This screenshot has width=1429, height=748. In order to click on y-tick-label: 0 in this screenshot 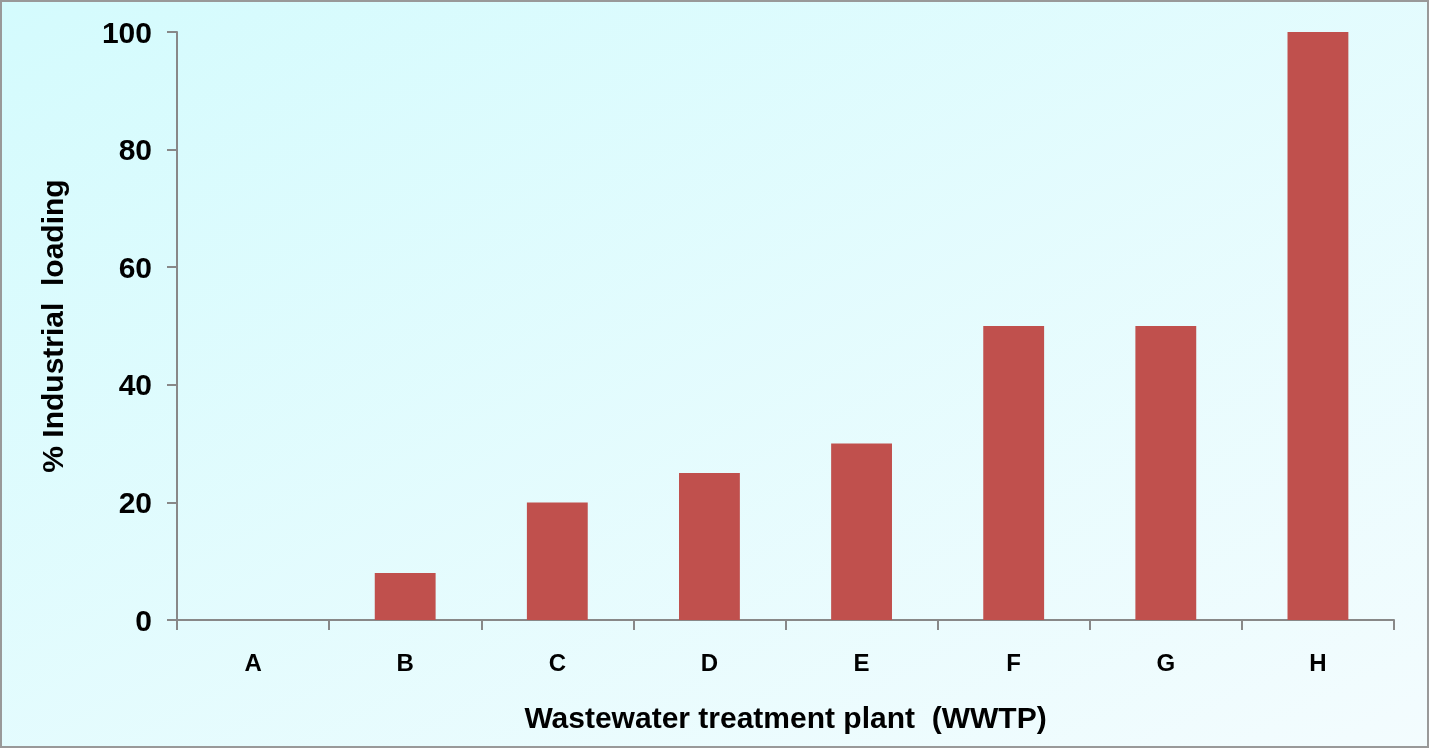, I will do `click(143, 620)`.